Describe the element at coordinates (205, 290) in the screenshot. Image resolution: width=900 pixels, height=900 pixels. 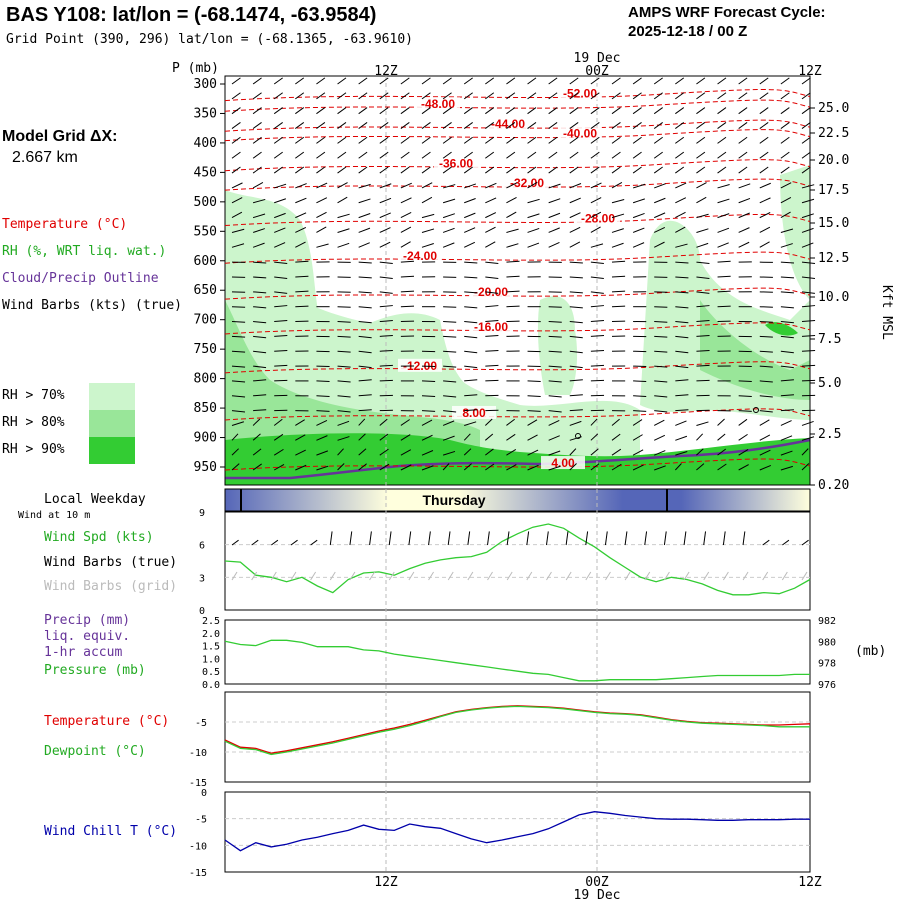
I see `pressure-tick: 650` at that location.